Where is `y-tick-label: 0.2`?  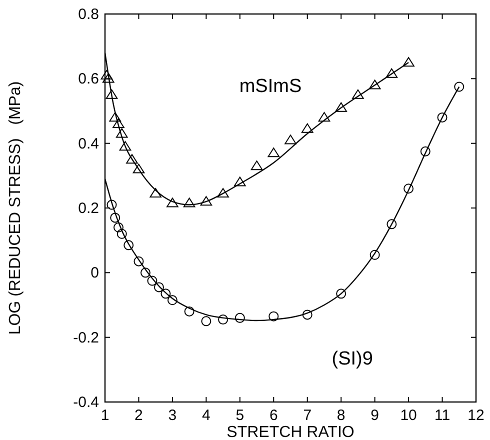 y-tick-label: 0.2 is located at coordinates (88, 208).